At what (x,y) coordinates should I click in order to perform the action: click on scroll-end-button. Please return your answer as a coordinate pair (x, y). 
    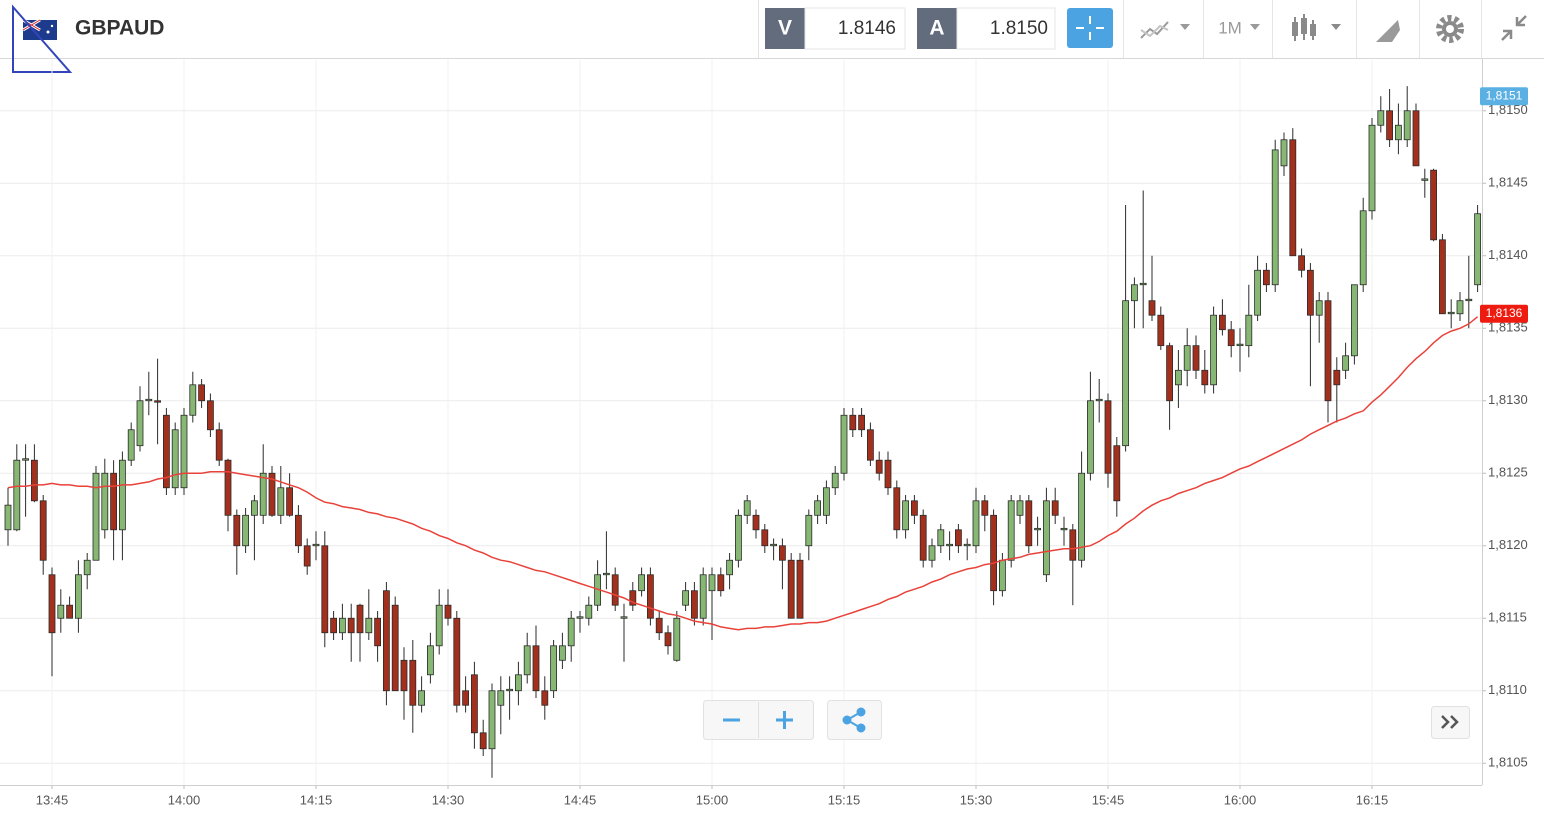
    Looking at the image, I should click on (1450, 722).